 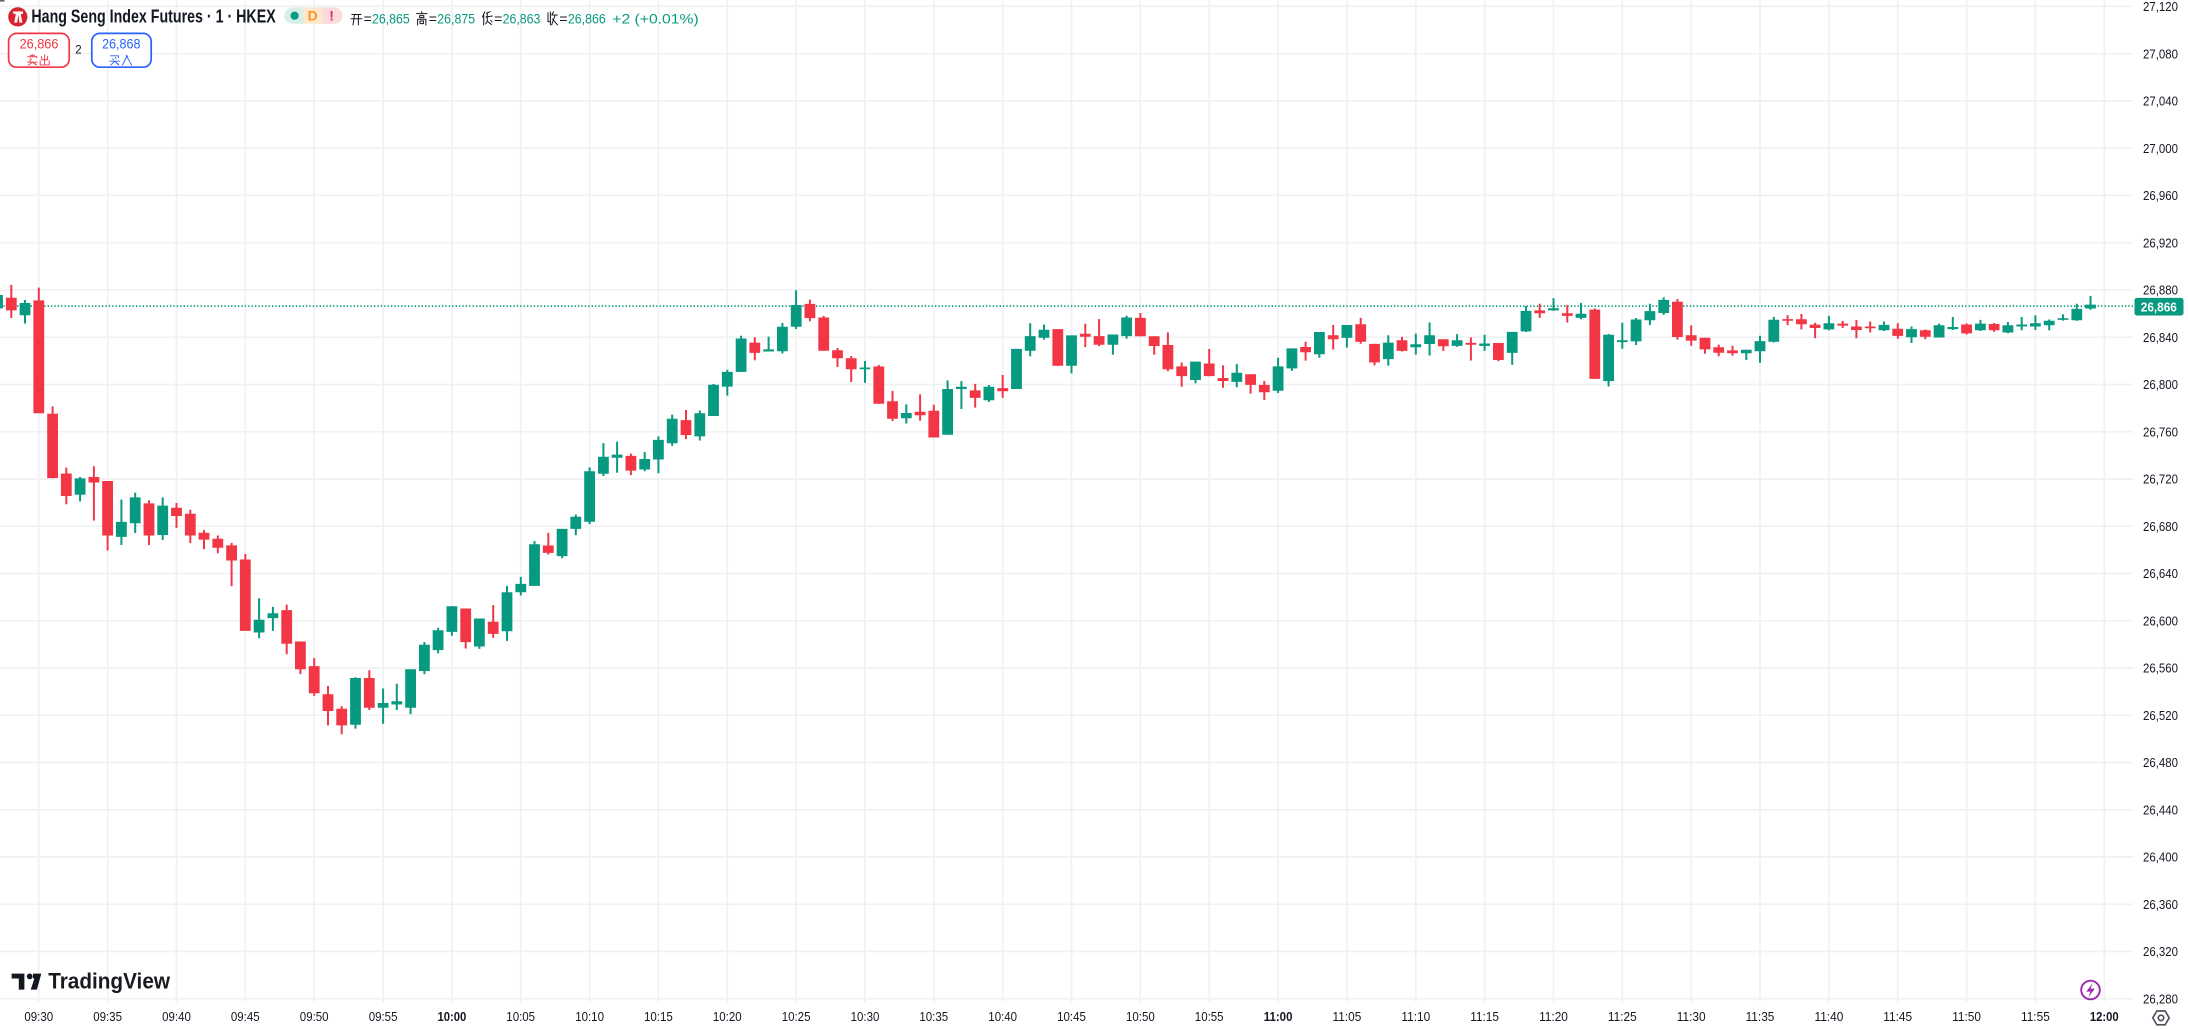 What do you see at coordinates (1278, 1016) in the screenshot?
I see `svg-text: 11:00` at bounding box center [1278, 1016].